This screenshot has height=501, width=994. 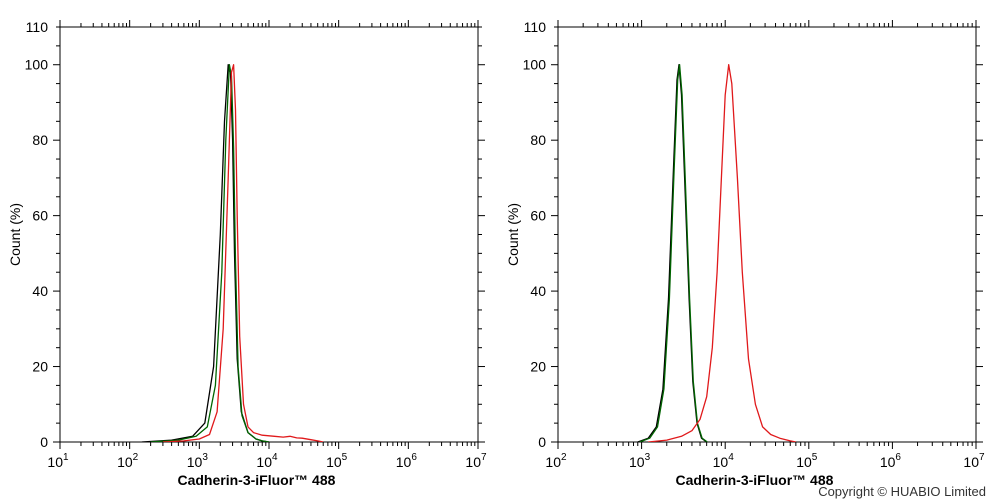 What do you see at coordinates (902, 491) in the screenshot?
I see `copyright-notice: Copyright © HUABIO Limited` at bounding box center [902, 491].